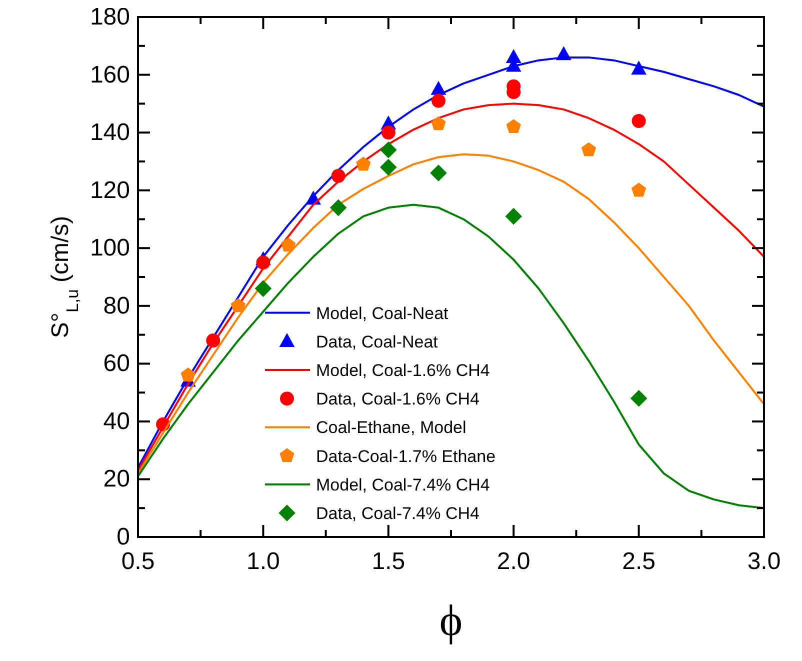  Describe the element at coordinates (639, 561) in the screenshot. I see `x-tick-label: 2.5` at that location.